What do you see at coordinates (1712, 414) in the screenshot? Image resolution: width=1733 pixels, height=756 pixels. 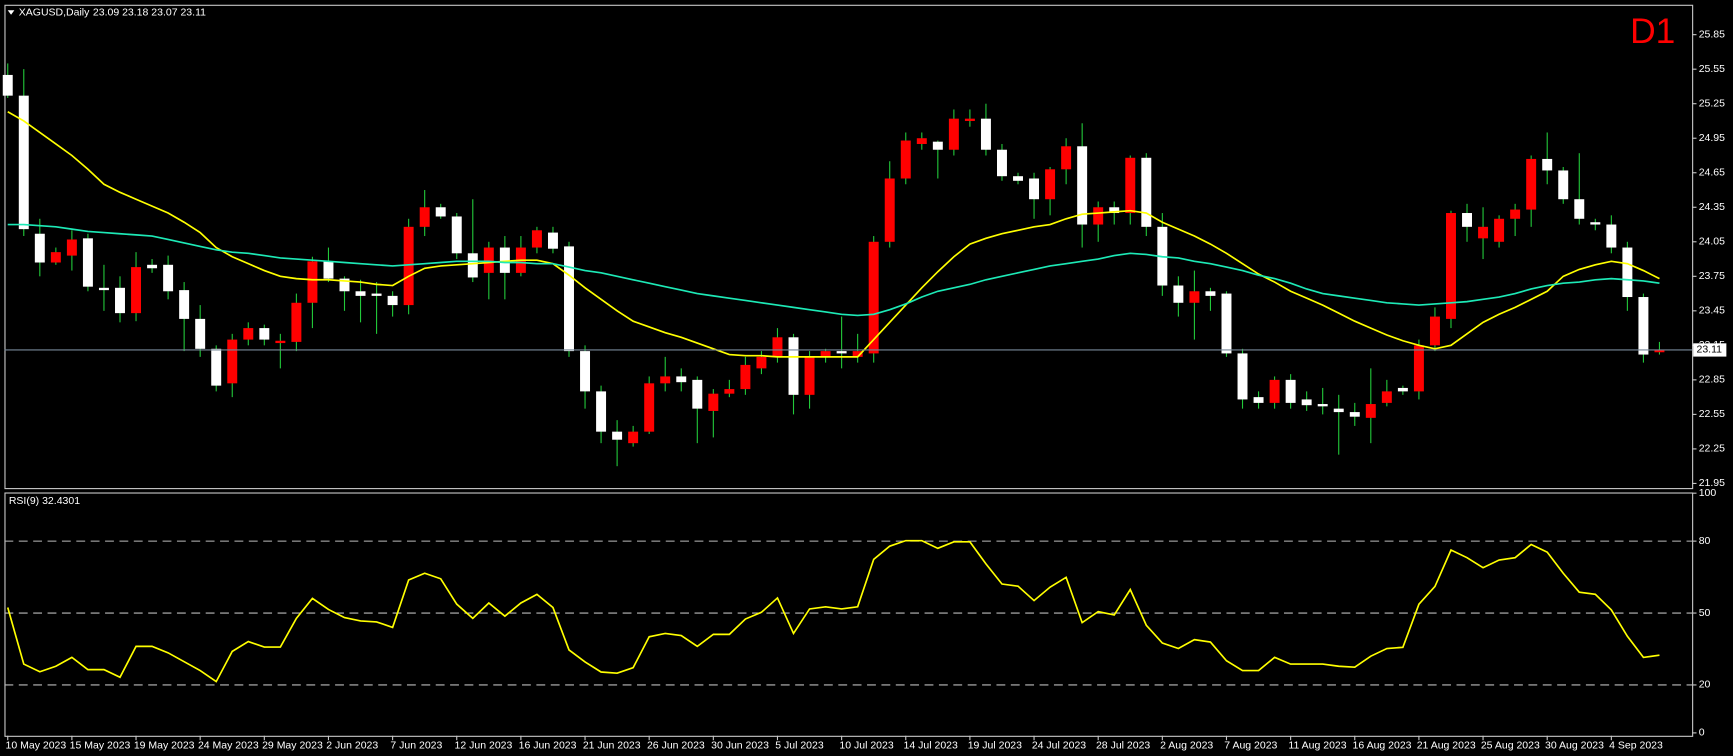 I see `y-tick-label: 22.55` at bounding box center [1712, 414].